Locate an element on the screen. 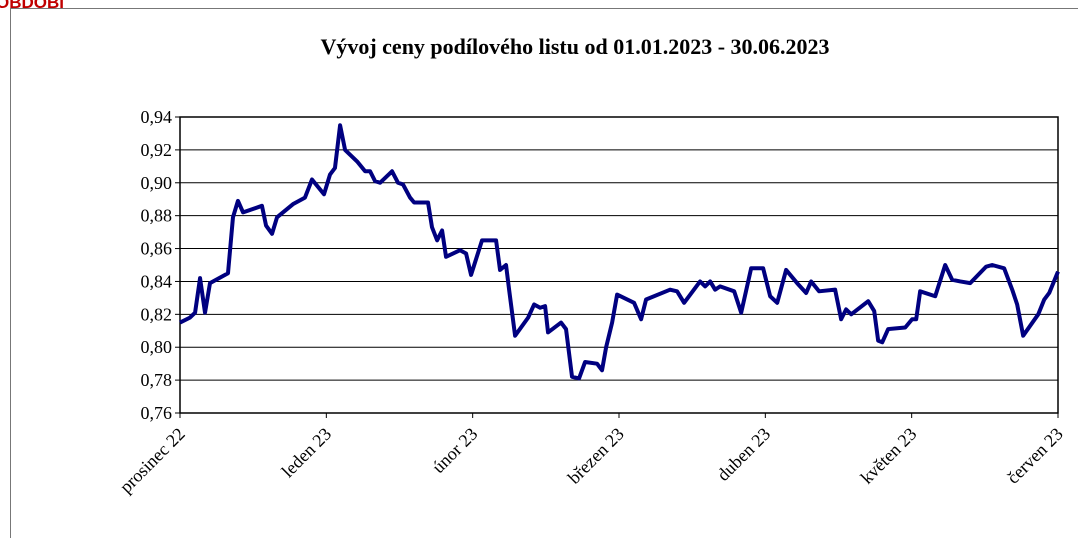  y-tick-label: 0,80 is located at coordinates (157, 347).